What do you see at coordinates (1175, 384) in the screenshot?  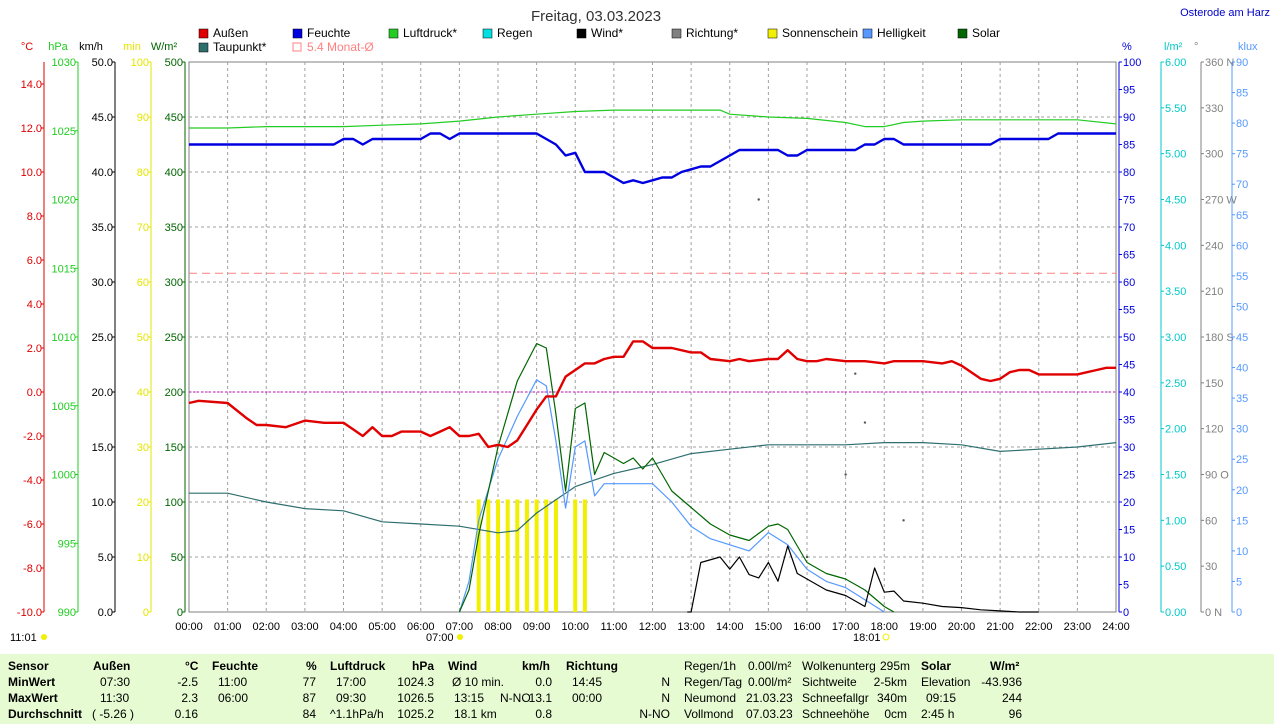 I see `axis-tick-label-right: 2.50` at bounding box center [1175, 384].